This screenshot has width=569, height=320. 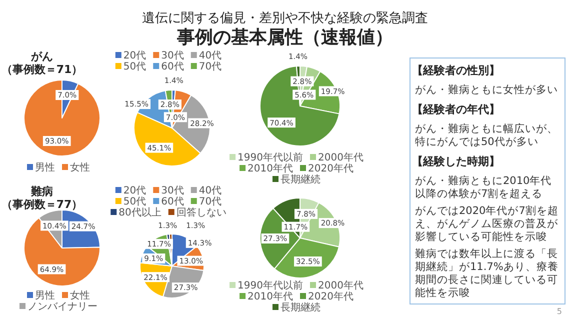 What do you see at coordinates (456, 161) in the screenshot?
I see `text: 【経験した時期】` at bounding box center [456, 161].